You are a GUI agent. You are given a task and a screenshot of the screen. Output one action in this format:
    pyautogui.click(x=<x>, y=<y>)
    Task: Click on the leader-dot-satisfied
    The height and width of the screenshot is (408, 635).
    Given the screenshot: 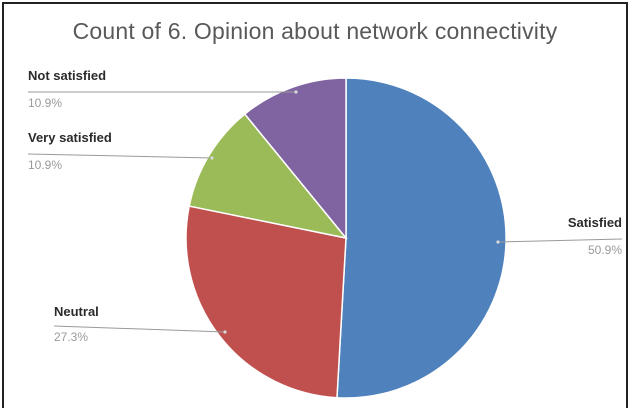 What is the action you would take?
    pyautogui.click(x=498, y=242)
    